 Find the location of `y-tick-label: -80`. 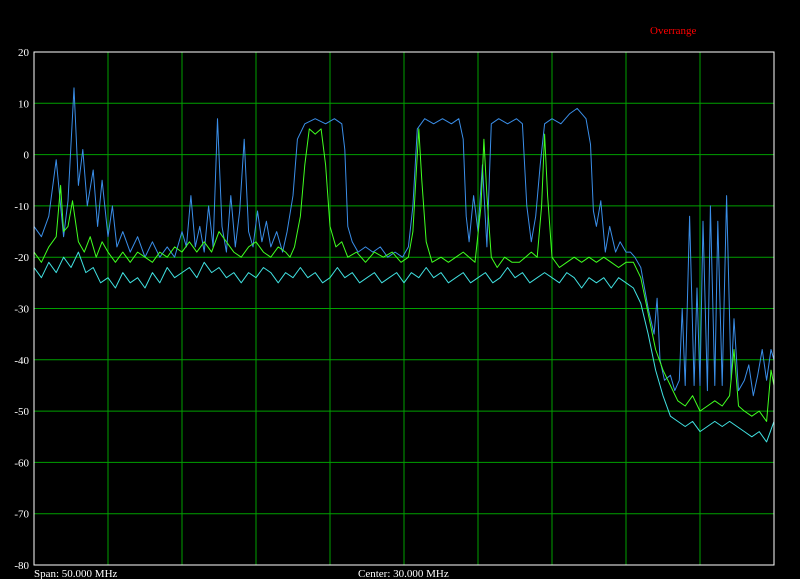

y-tick-label: -80 is located at coordinates (21, 566).